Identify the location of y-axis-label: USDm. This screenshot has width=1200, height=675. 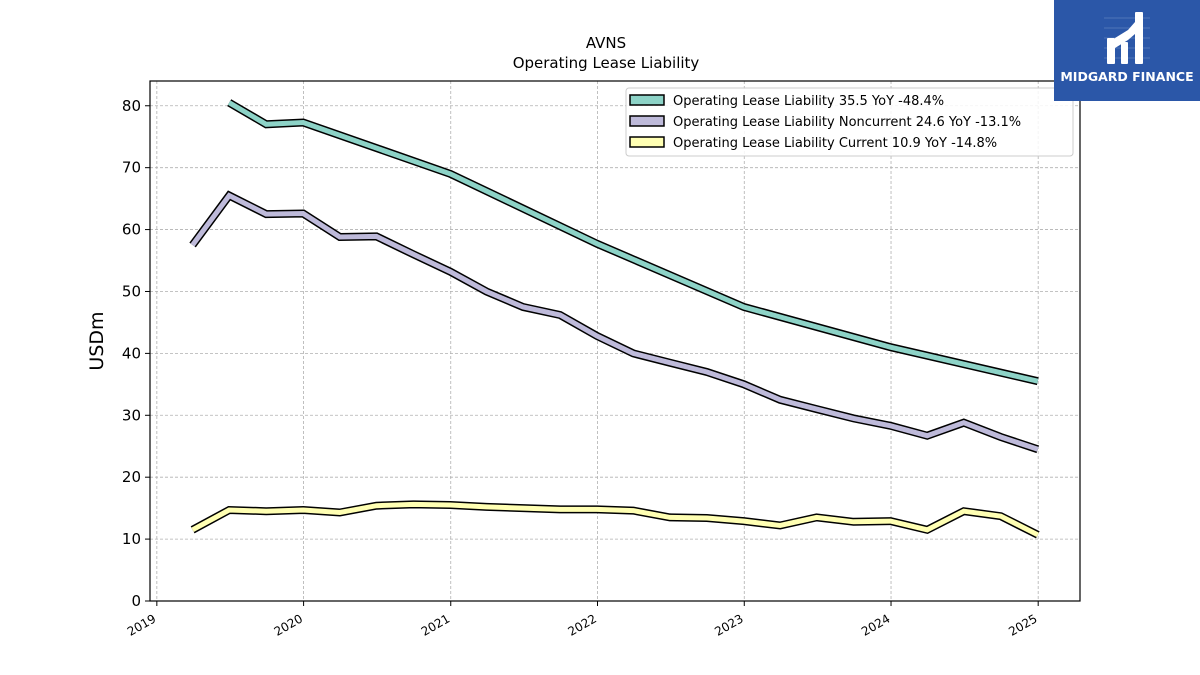
(97, 340).